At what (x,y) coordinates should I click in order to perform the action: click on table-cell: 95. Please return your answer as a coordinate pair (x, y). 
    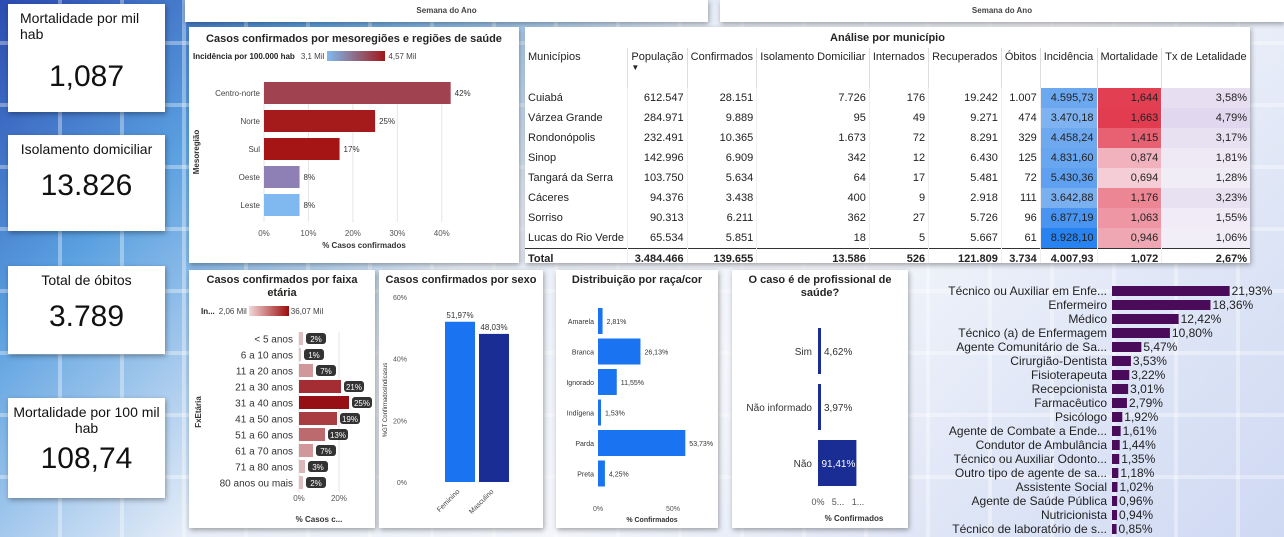
    Looking at the image, I should click on (813, 118).